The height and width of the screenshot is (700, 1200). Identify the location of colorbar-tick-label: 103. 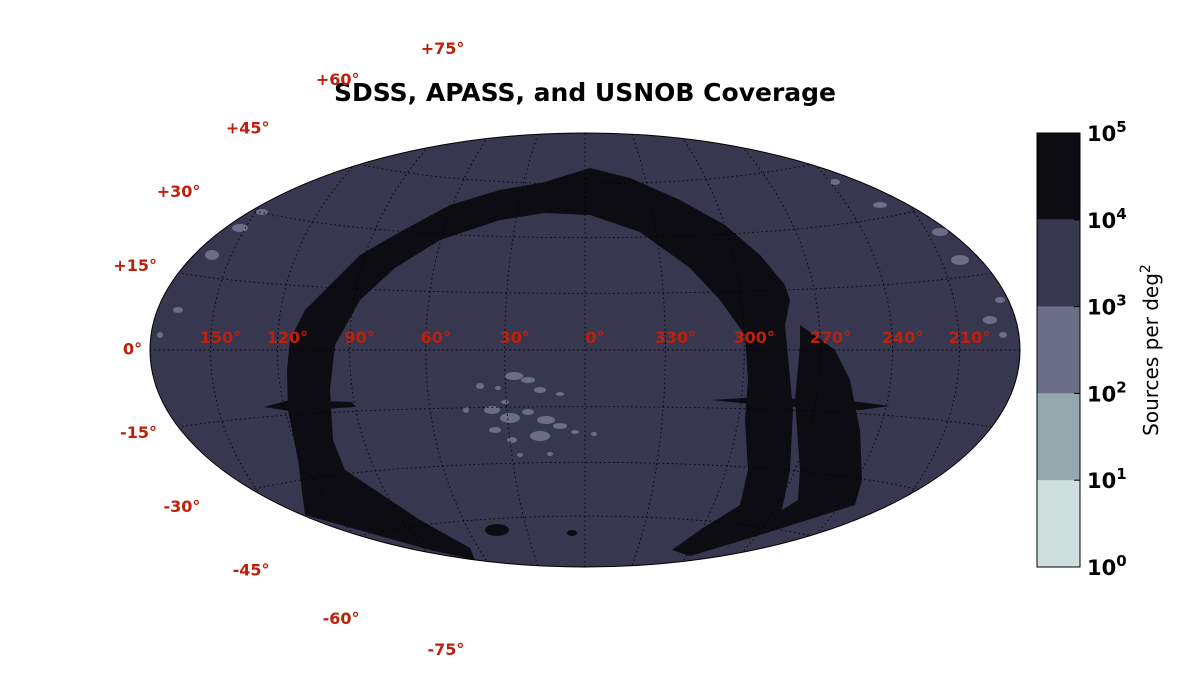
(1107, 306).